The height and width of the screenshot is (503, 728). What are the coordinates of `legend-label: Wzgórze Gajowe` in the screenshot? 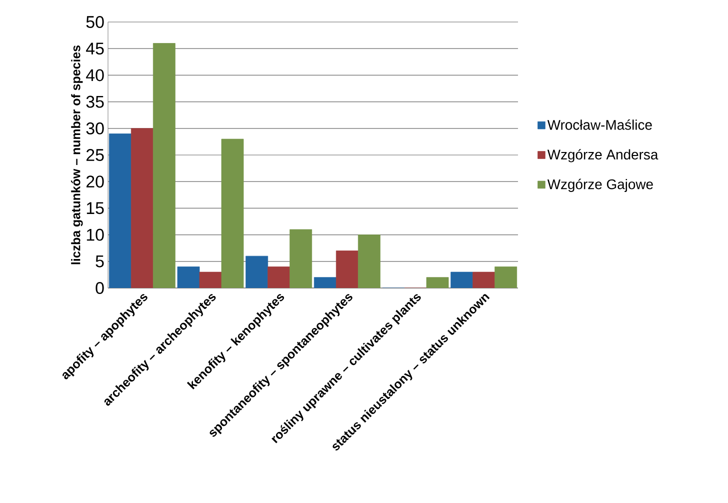 It's located at (600, 185).